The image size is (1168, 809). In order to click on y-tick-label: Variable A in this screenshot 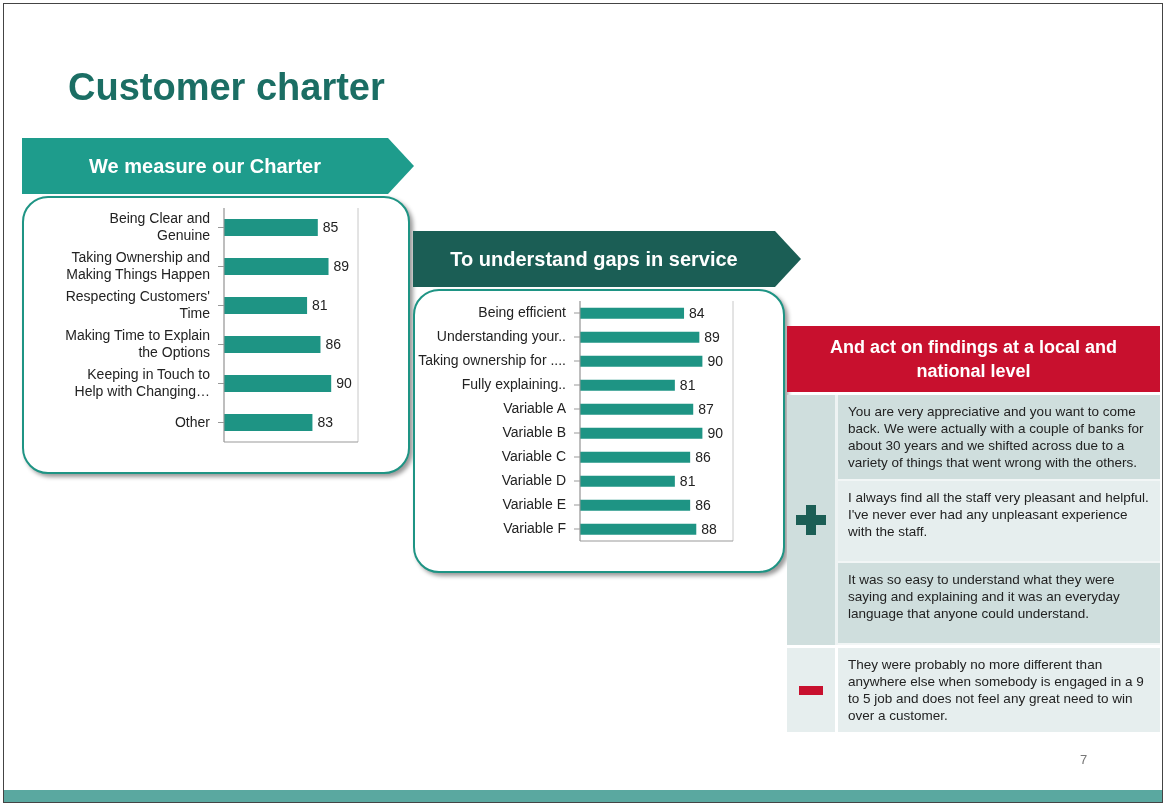, I will do `click(535, 407)`.